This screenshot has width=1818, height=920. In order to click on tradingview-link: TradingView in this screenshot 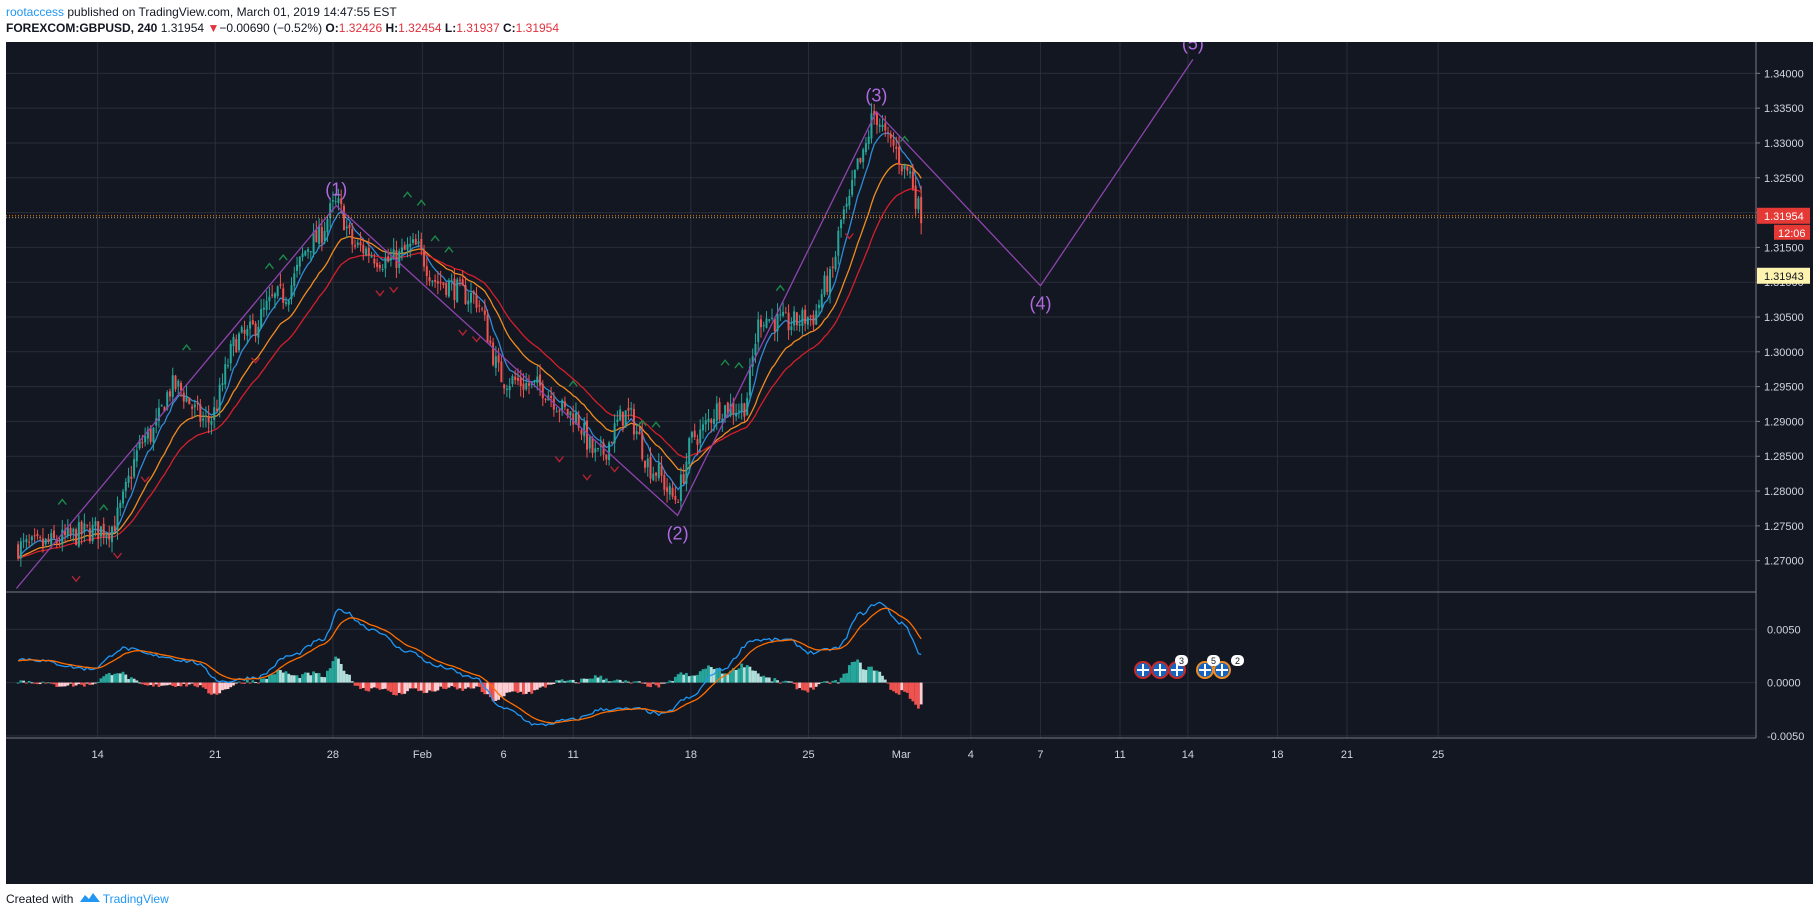, I will do `click(135, 899)`.